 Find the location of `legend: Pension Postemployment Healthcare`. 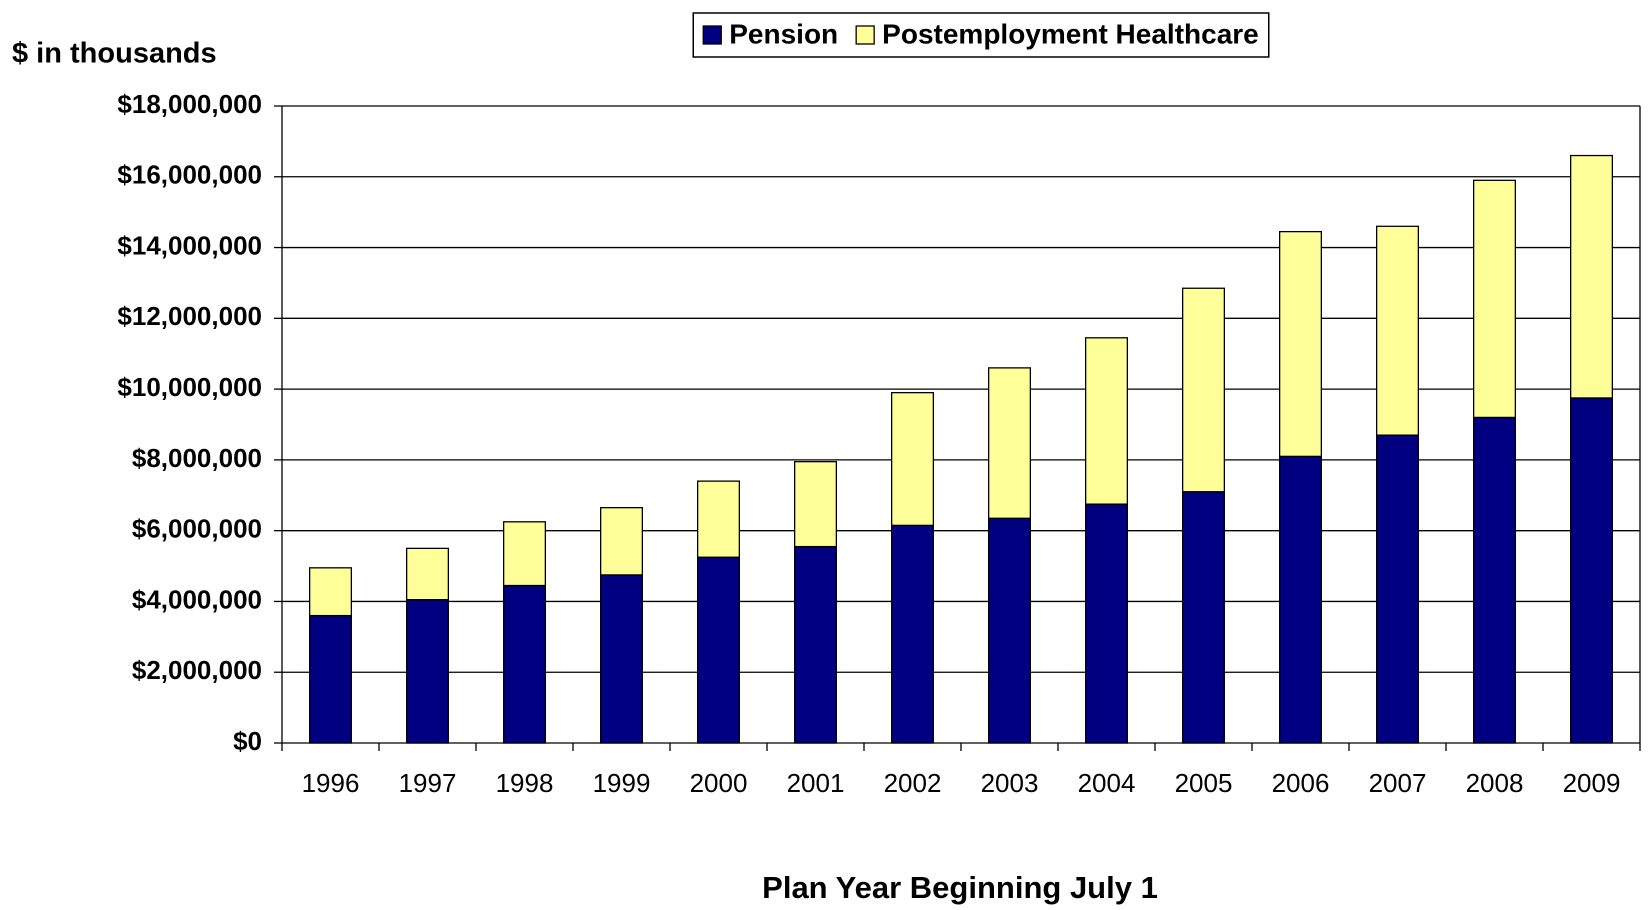

legend: Pension Postemployment Healthcare is located at coordinates (981, 35).